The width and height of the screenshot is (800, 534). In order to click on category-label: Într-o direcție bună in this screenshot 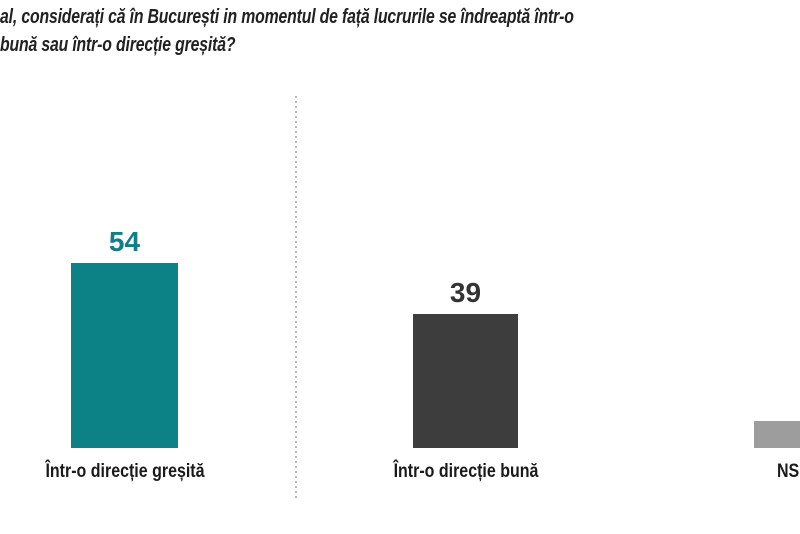, I will do `click(465, 471)`.